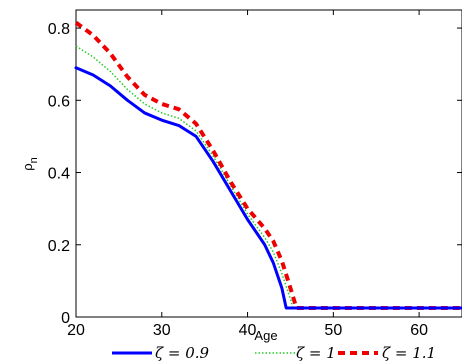  I want to click on x-tick-label: 50, so click(333, 330).